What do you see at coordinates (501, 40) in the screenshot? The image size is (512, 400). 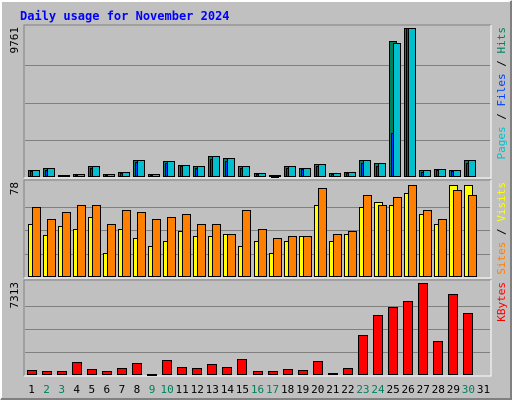 I see `panel-hits-legend-part-4: Hits` at bounding box center [501, 40].